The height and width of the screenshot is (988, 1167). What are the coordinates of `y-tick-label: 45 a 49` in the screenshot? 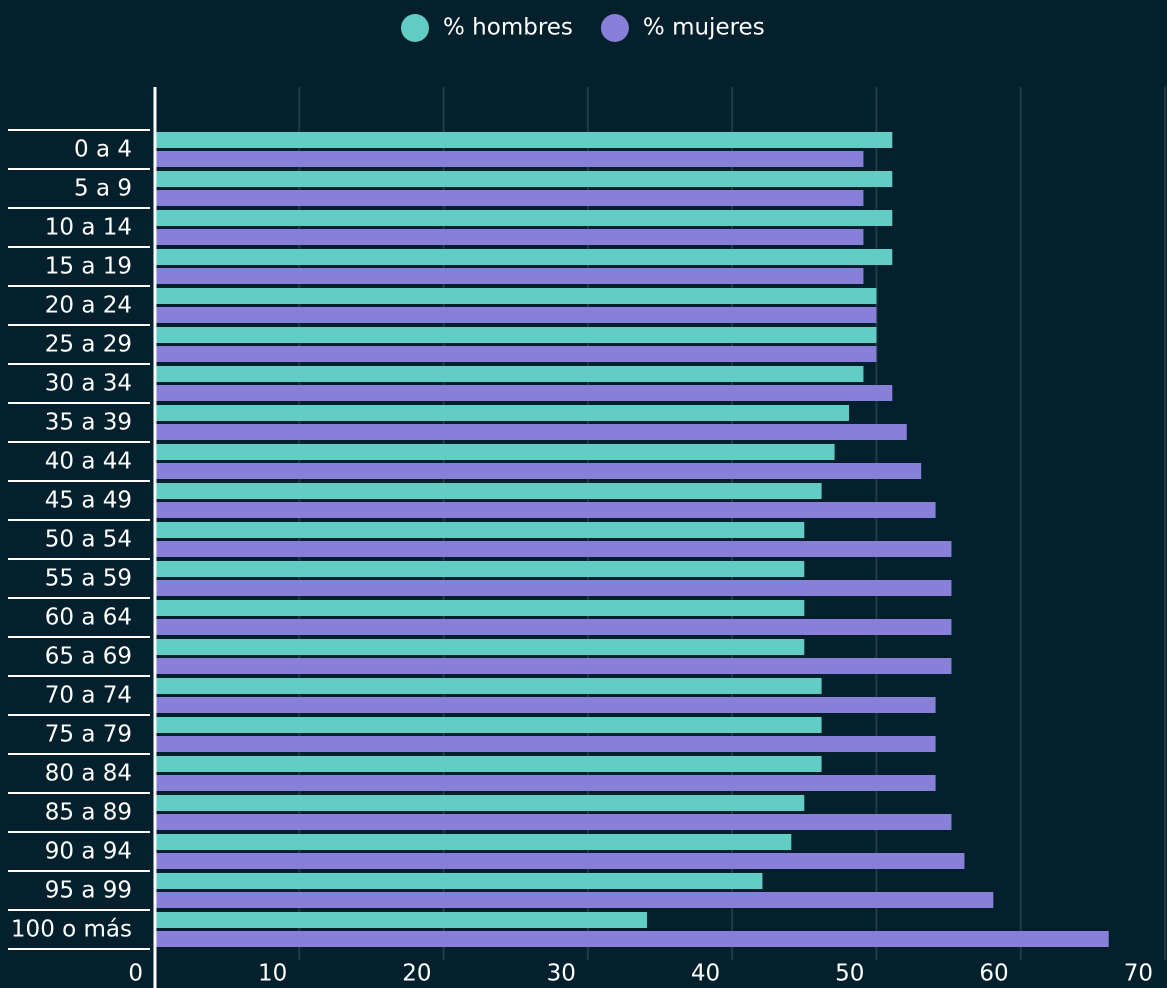 It's located at (88, 501).